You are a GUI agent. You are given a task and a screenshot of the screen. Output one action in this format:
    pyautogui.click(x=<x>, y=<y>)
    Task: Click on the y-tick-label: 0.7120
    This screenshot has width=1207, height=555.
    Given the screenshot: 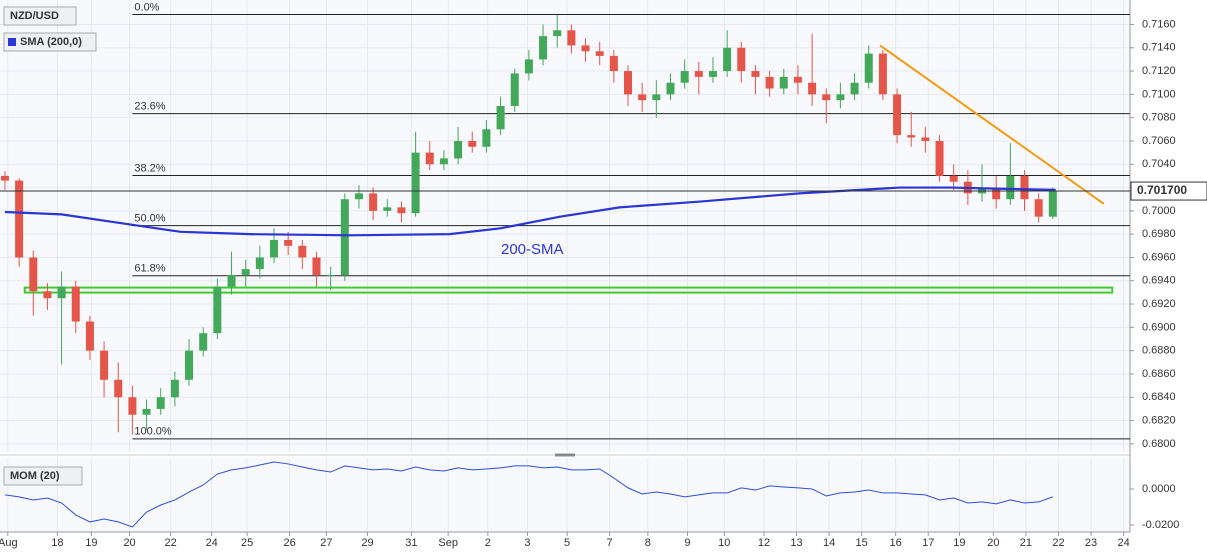 What is the action you would take?
    pyautogui.click(x=1159, y=71)
    